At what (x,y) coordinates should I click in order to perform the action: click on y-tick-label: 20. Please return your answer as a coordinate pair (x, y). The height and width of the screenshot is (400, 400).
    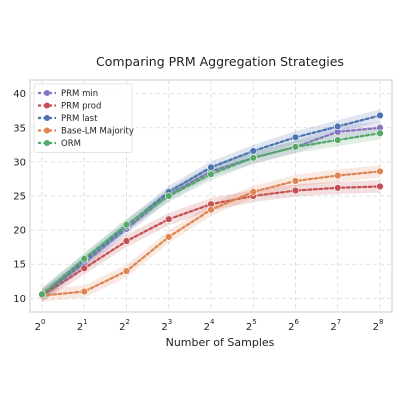
    Looking at the image, I should click on (19, 231).